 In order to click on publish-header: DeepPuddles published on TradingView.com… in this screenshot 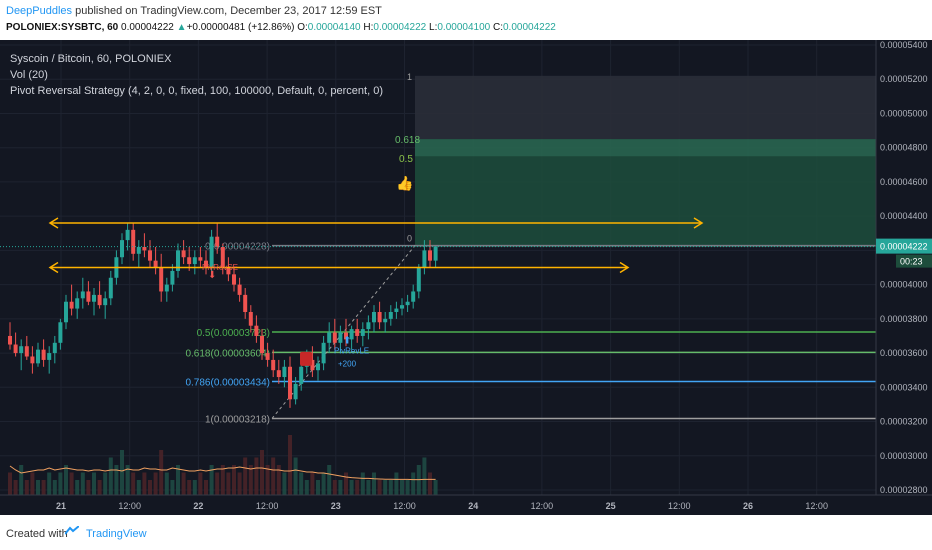, I will do `click(194, 11)`.